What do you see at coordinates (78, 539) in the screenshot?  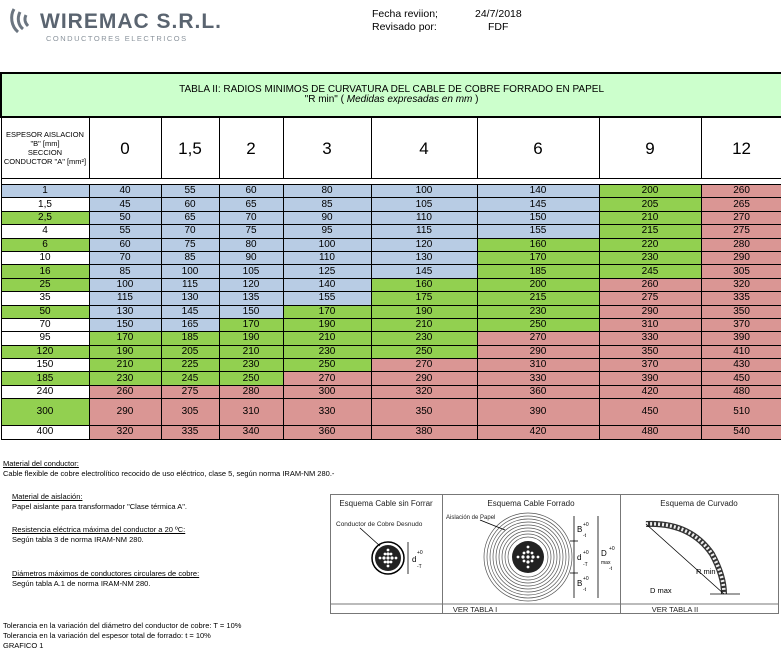 I see `resistance-text: Según tabla 3 de norma IRAM-NM 280.` at bounding box center [78, 539].